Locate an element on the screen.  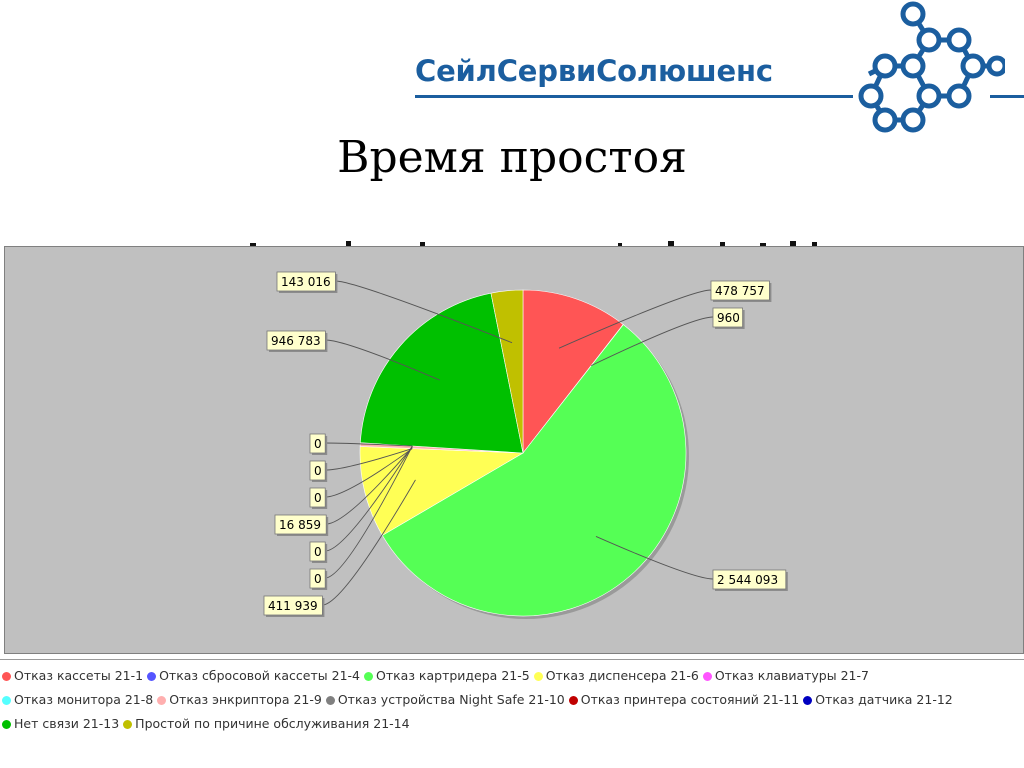
legend-label: Отказ датчика 21-12 is located at coordinates (884, 699).